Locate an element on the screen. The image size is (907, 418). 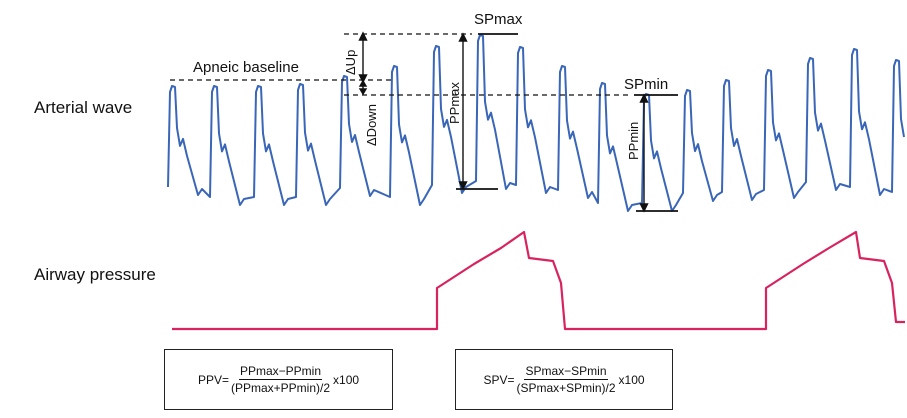
ppv-formula-suffix: x100 is located at coordinates (346, 379).